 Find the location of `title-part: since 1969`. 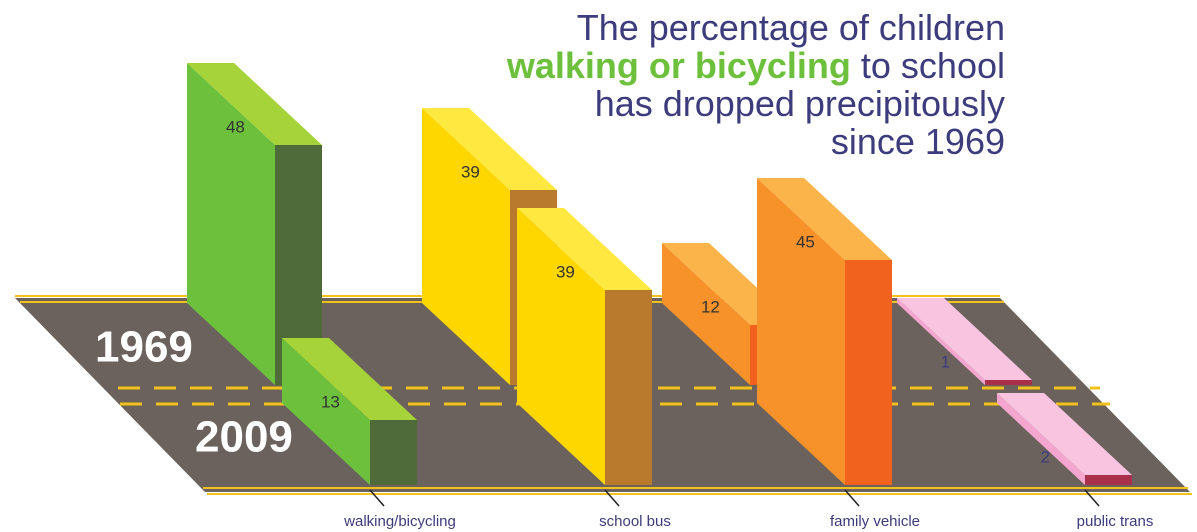

title-part: since 1969 is located at coordinates (918, 141).